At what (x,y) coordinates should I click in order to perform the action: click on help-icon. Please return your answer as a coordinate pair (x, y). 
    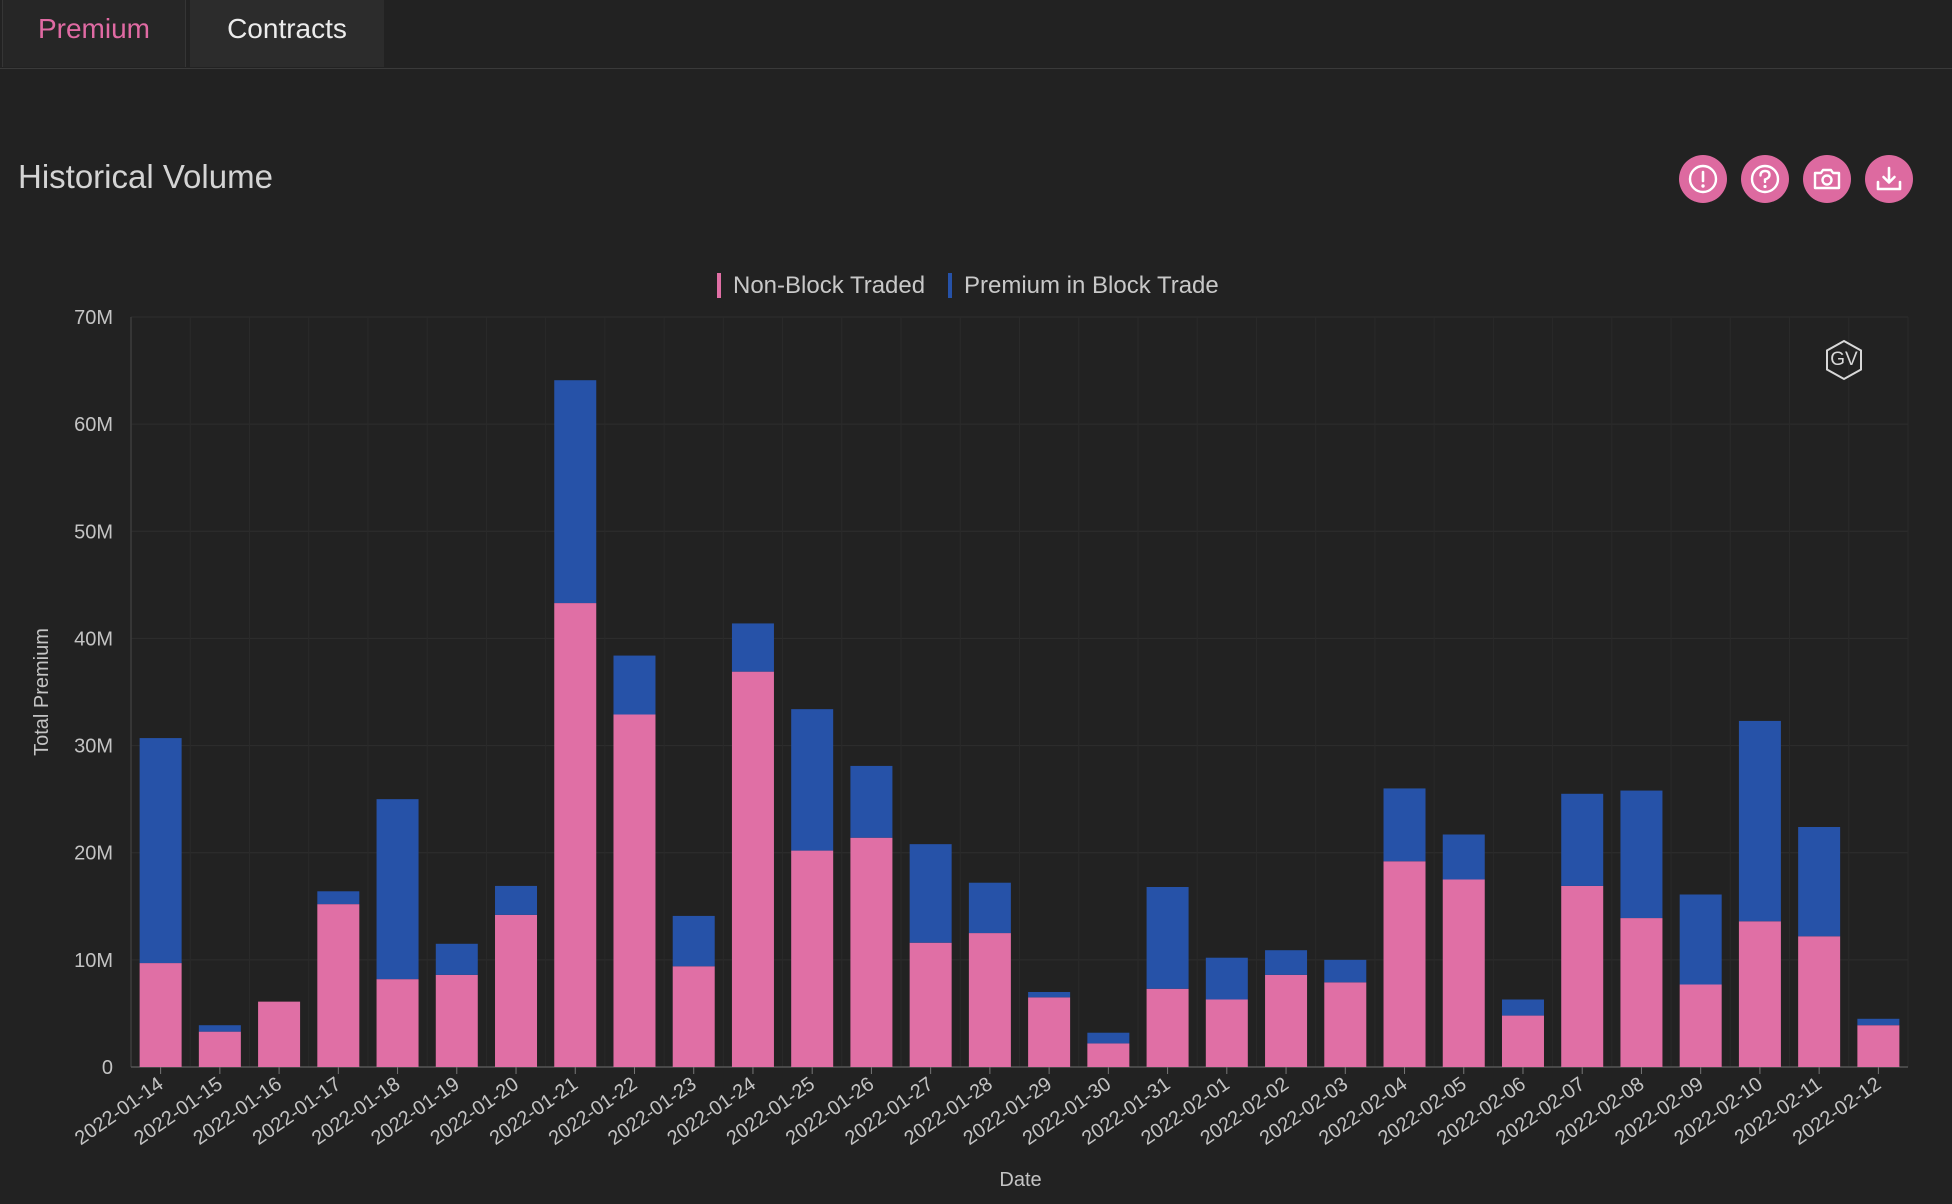
    Looking at the image, I should click on (1765, 179).